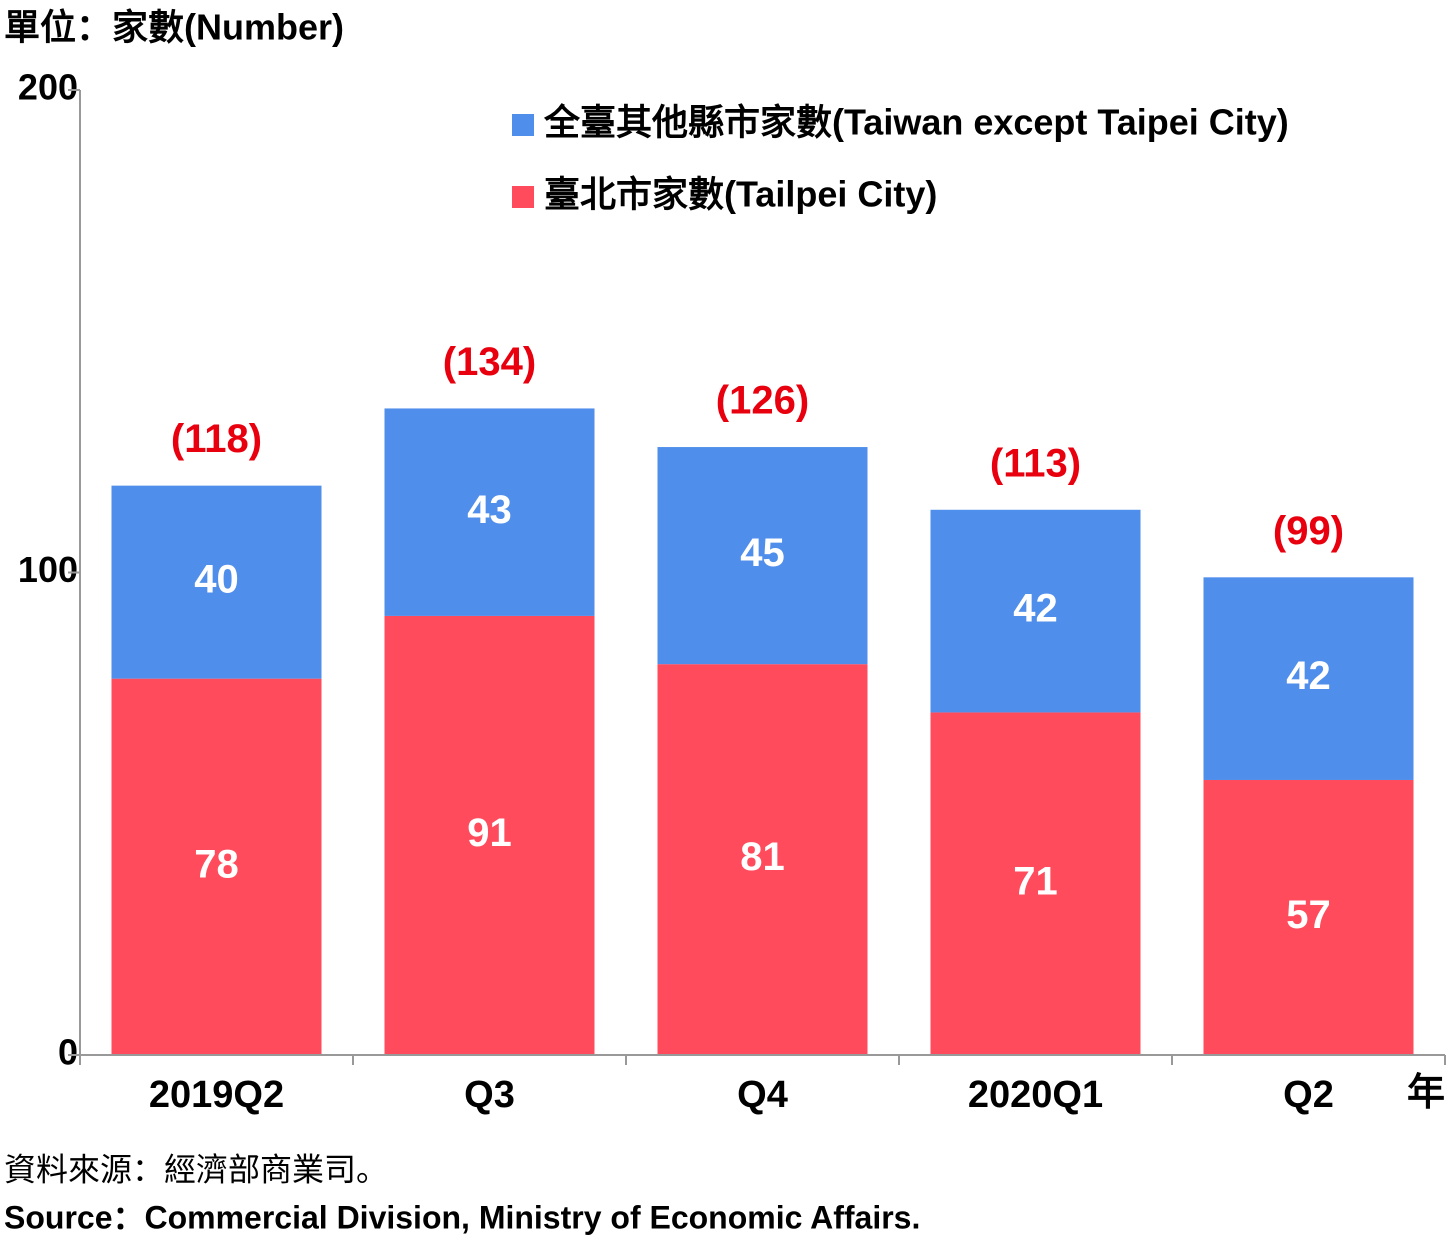 The height and width of the screenshot is (1242, 1447). I want to click on total-label: (126), so click(762, 401).